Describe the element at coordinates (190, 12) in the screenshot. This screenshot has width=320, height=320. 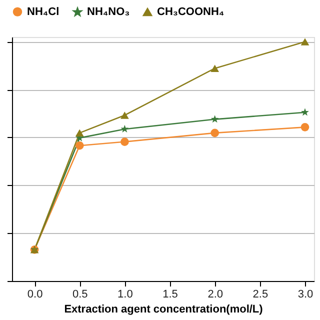
I see `legend-label: CH₃COONH₄` at that location.